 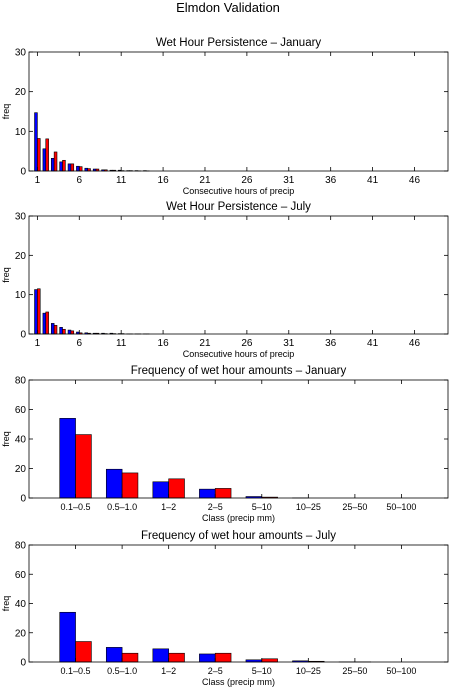 I want to click on y-tick-label: 10, so click(x=21, y=132).